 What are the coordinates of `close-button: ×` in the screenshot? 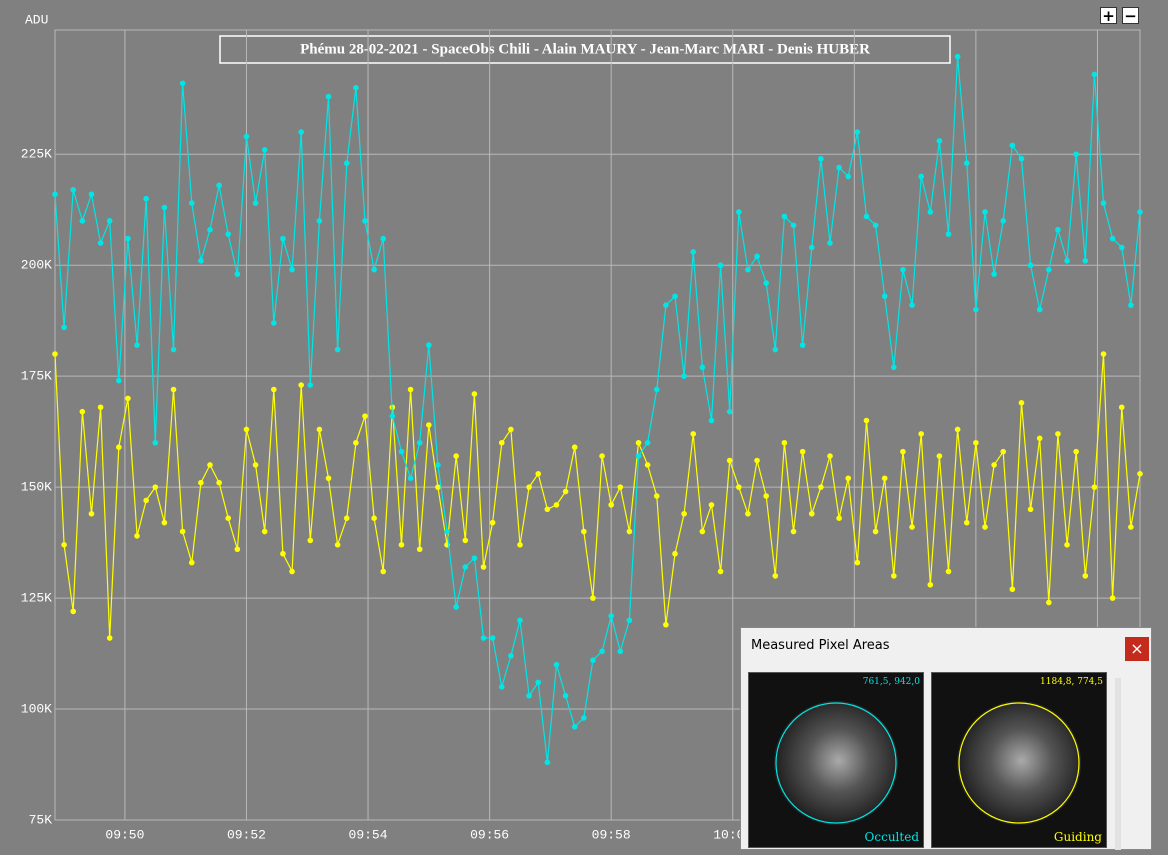 It's located at (1137, 649).